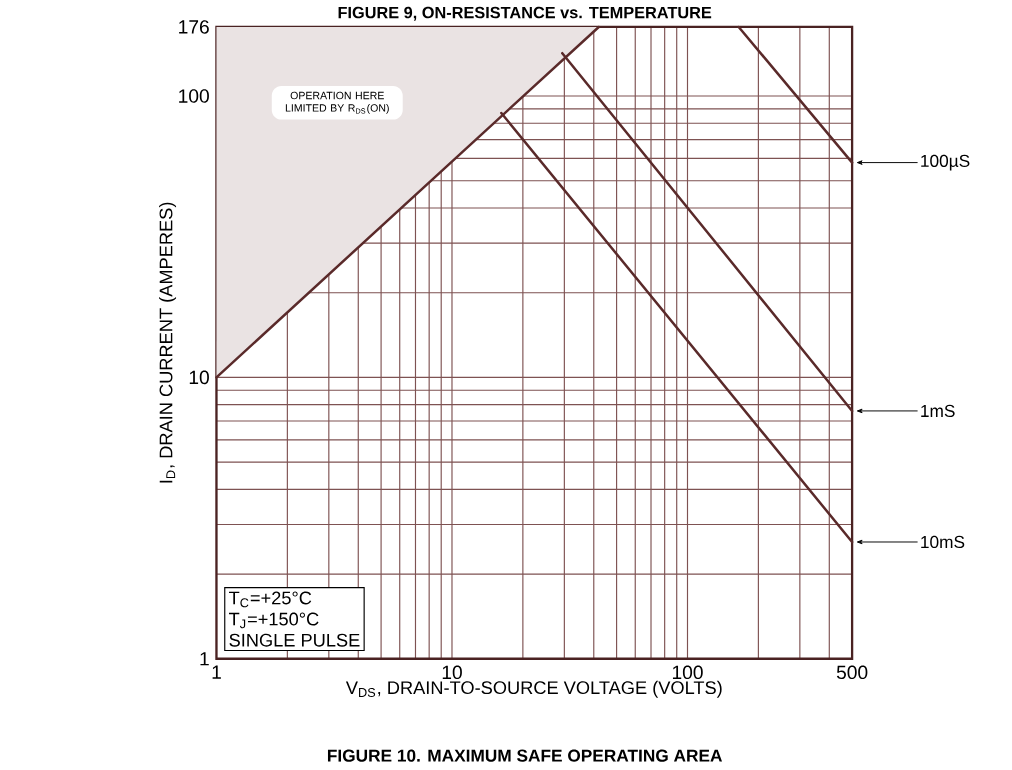  Describe the element at coordinates (938, 410) in the screenshot. I see `text: 1mS` at that location.